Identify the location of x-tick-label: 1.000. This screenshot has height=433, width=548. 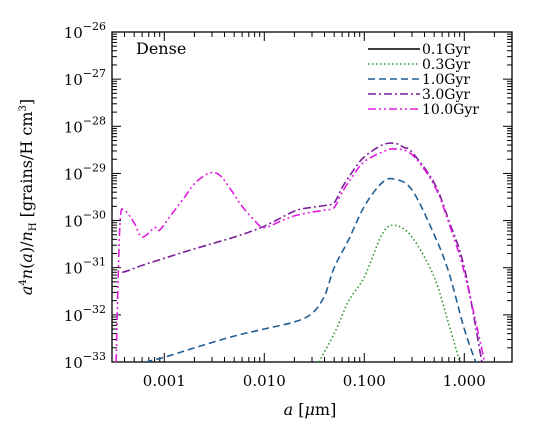
(464, 381).